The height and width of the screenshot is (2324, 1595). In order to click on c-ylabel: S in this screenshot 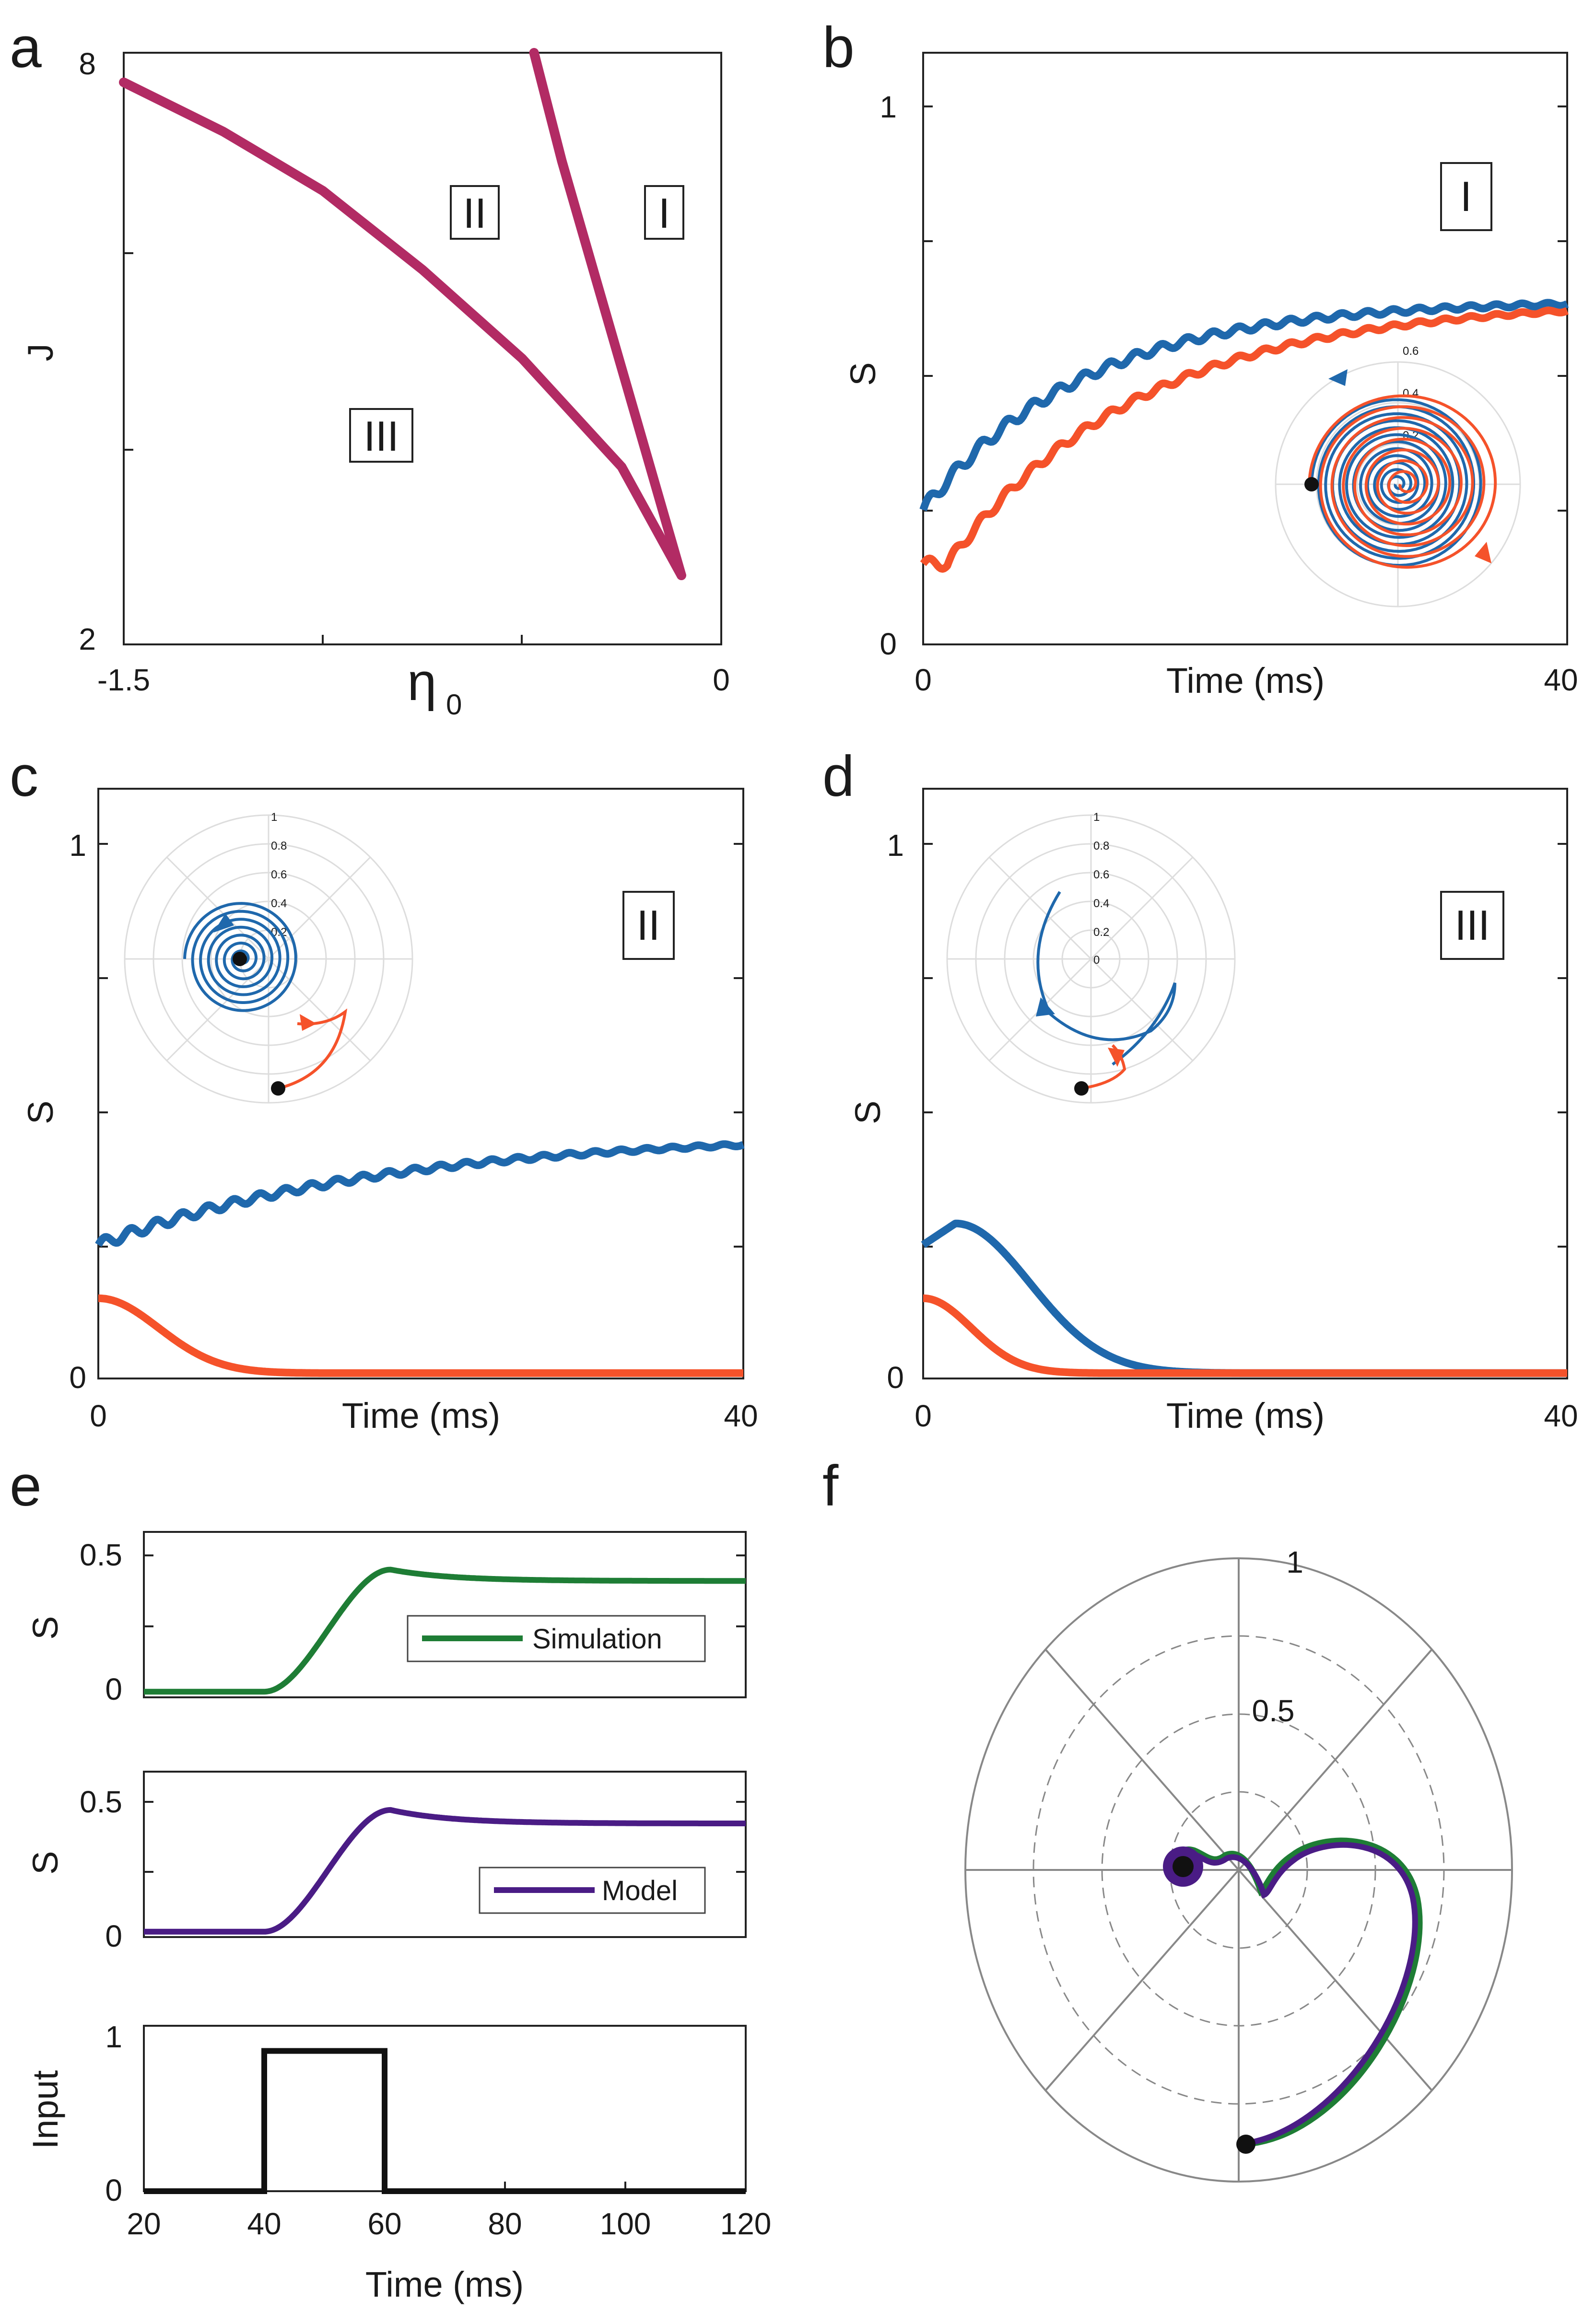, I will do `click(40, 1112)`.